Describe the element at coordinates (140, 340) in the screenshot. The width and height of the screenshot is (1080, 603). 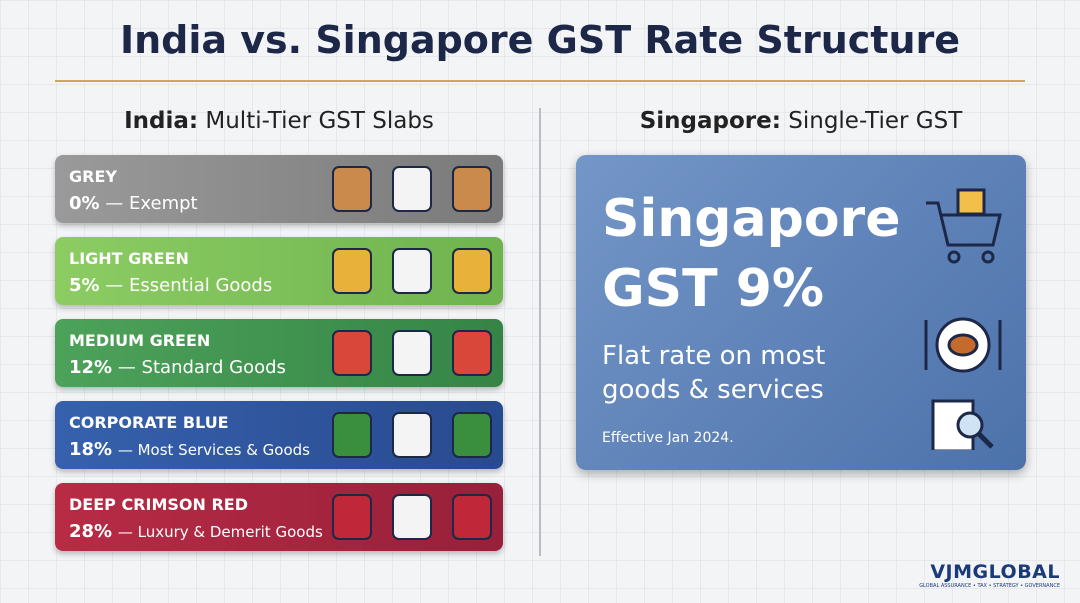
I see `slab-name: MEDIUM GREEN` at that location.